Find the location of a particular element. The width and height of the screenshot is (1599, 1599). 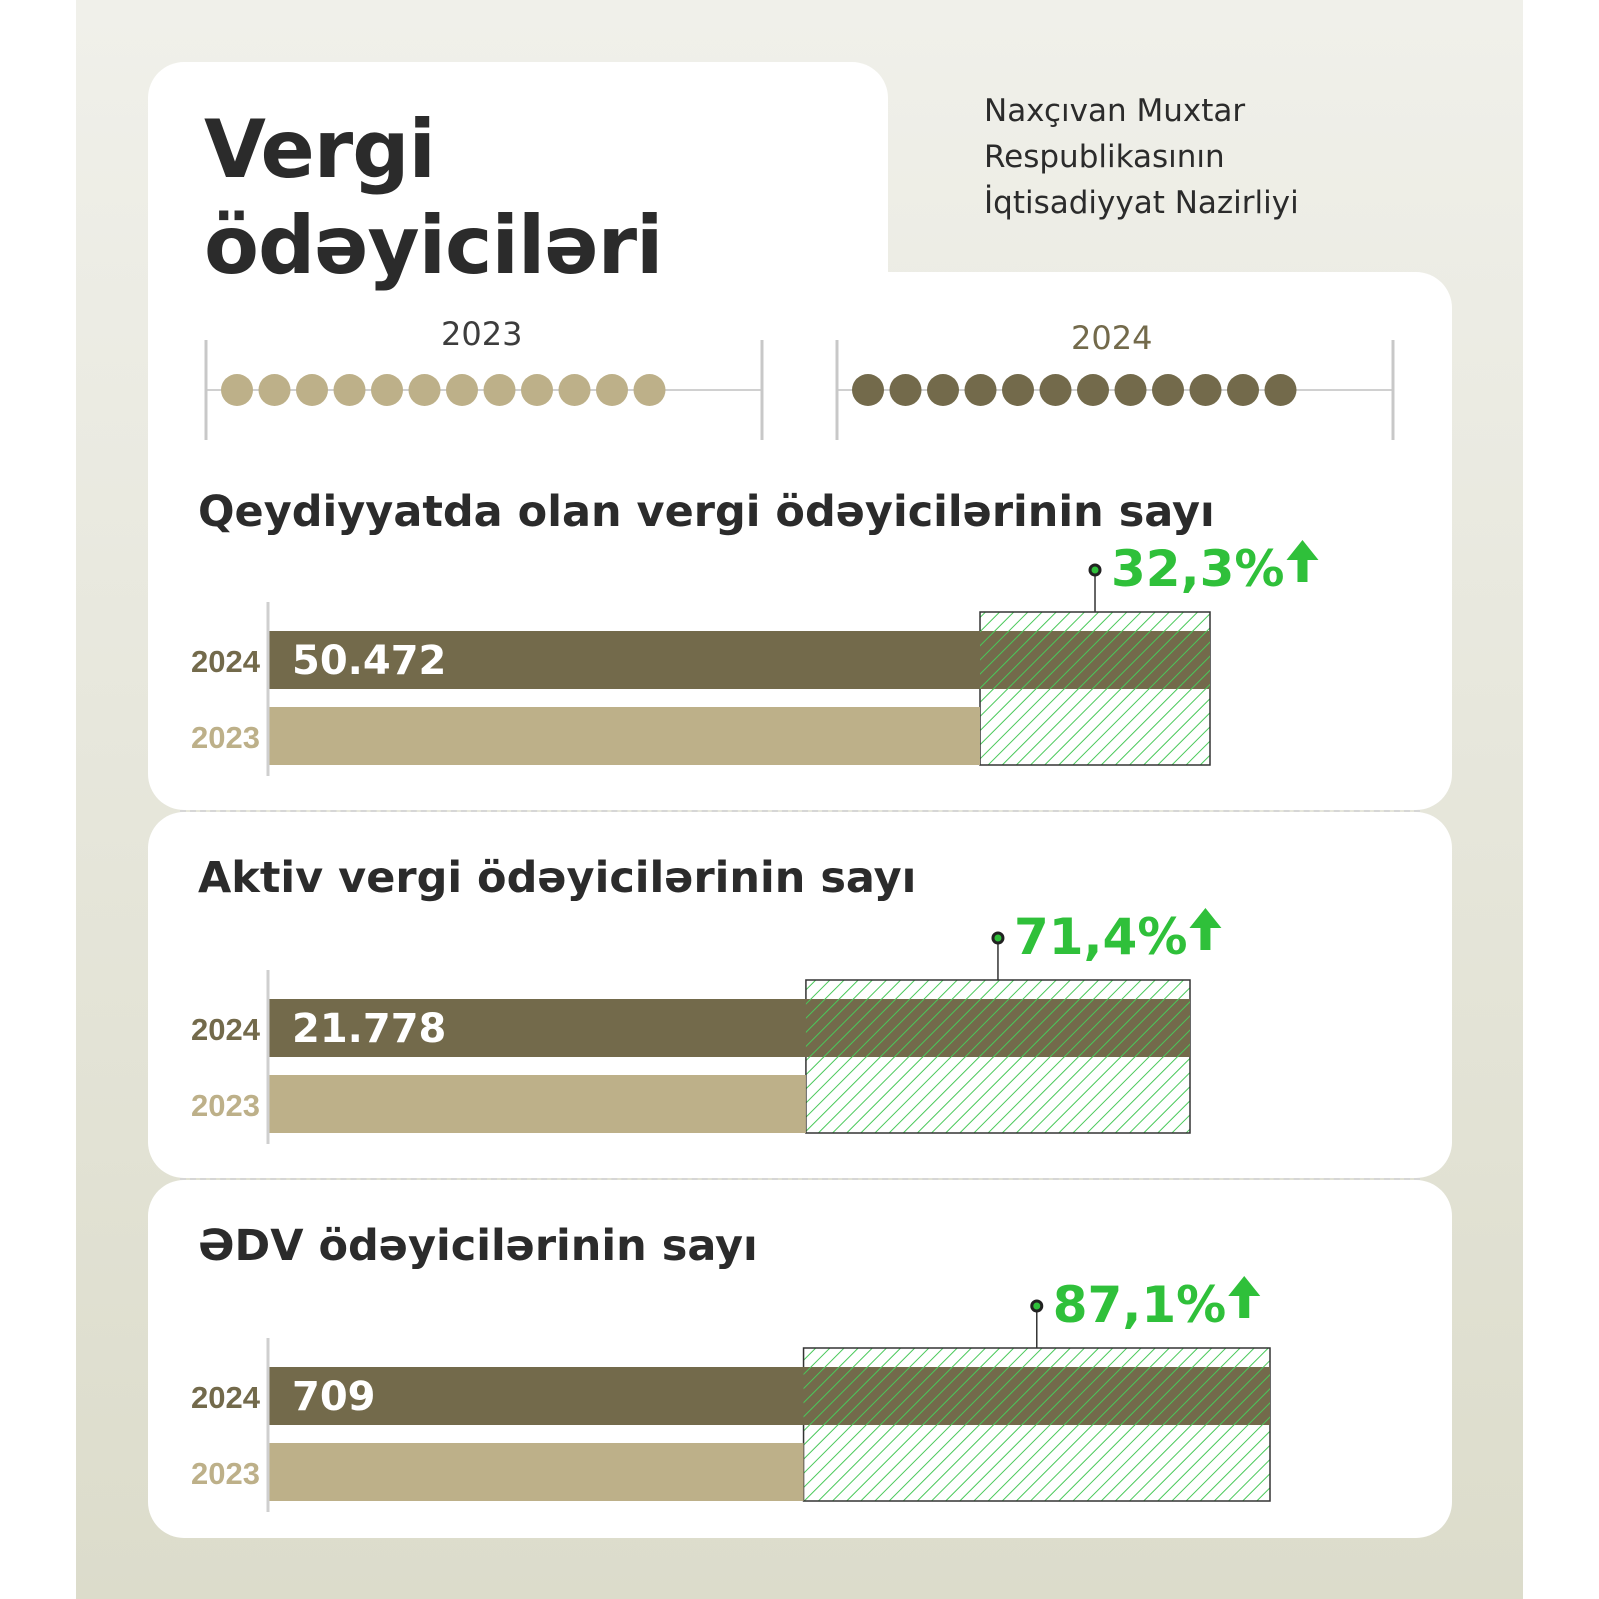

growth-percent-label: 87,1% is located at coordinates (1139, 1305).